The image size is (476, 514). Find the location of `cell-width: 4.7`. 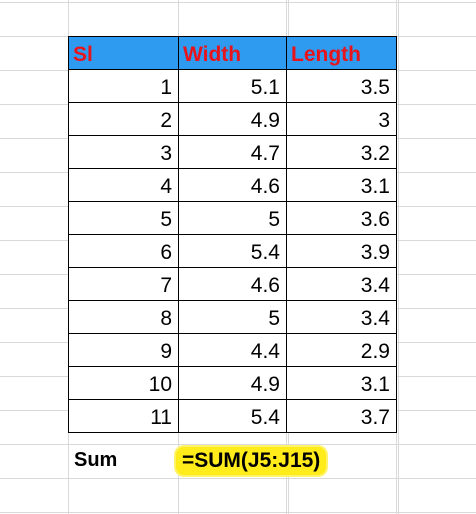

cell-width: 4.7 is located at coordinates (232, 152).